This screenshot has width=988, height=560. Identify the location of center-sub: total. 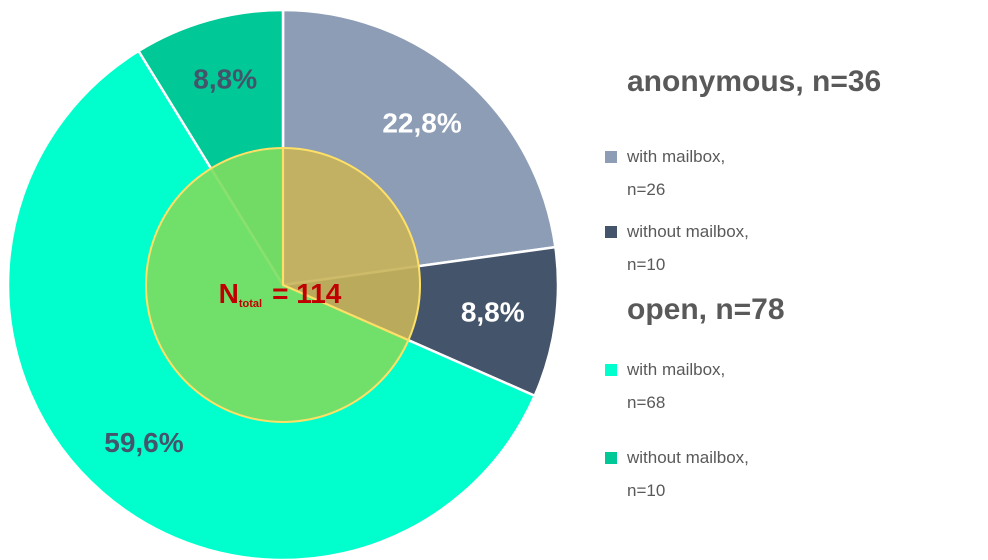
(250, 304).